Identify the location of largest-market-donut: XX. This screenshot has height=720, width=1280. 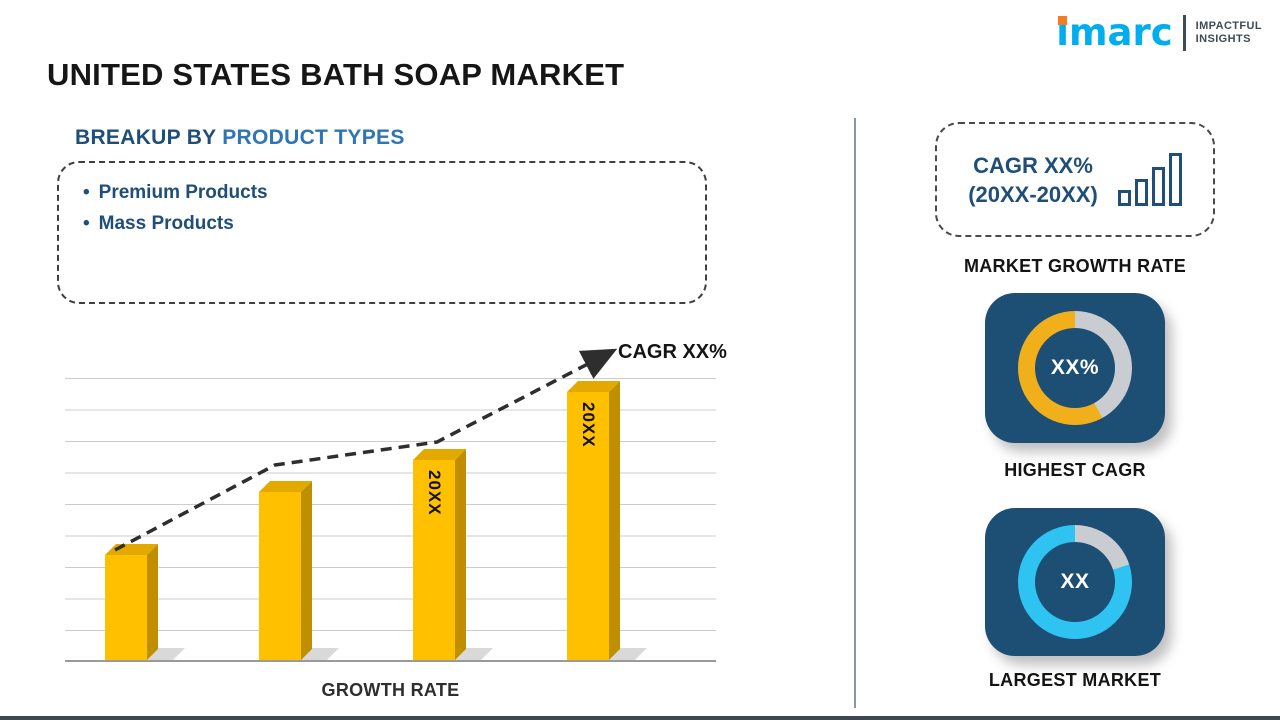
(1075, 582).